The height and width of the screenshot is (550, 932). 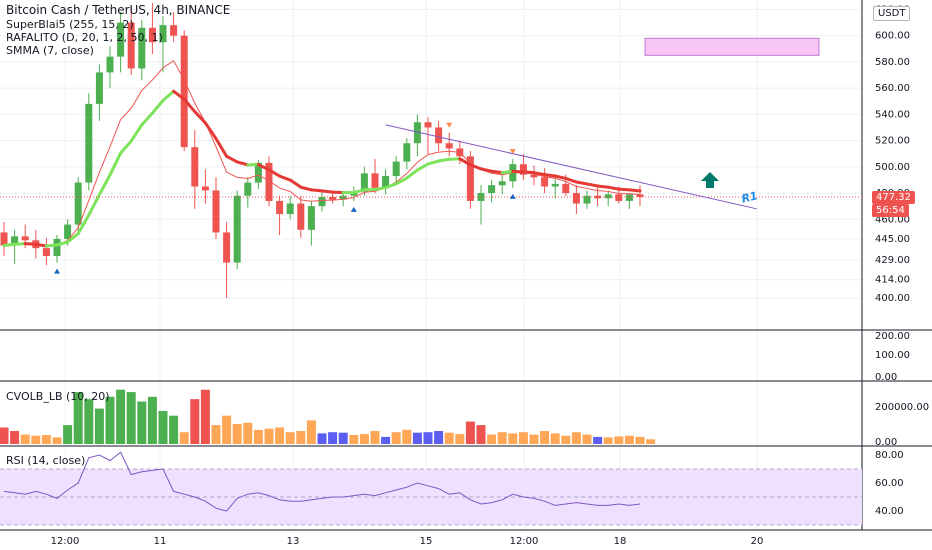 I want to click on legend-rsi: RSI (14, close), so click(x=46, y=460).